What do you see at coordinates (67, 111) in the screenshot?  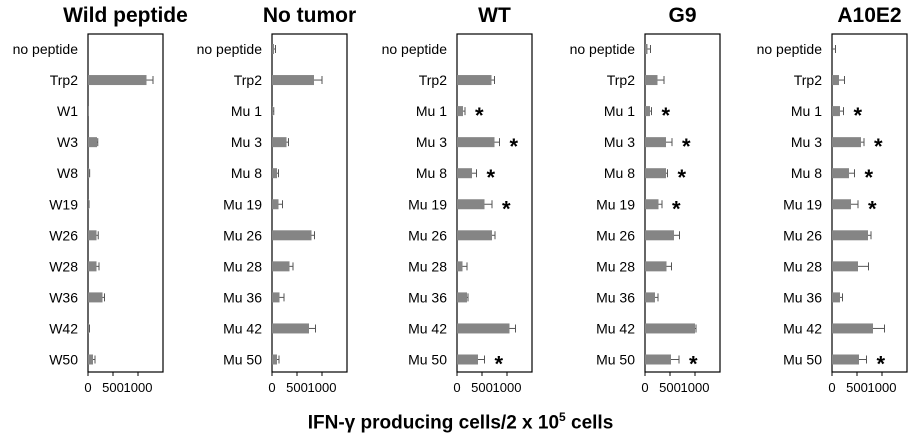 I see `category-label: W1` at bounding box center [67, 111].